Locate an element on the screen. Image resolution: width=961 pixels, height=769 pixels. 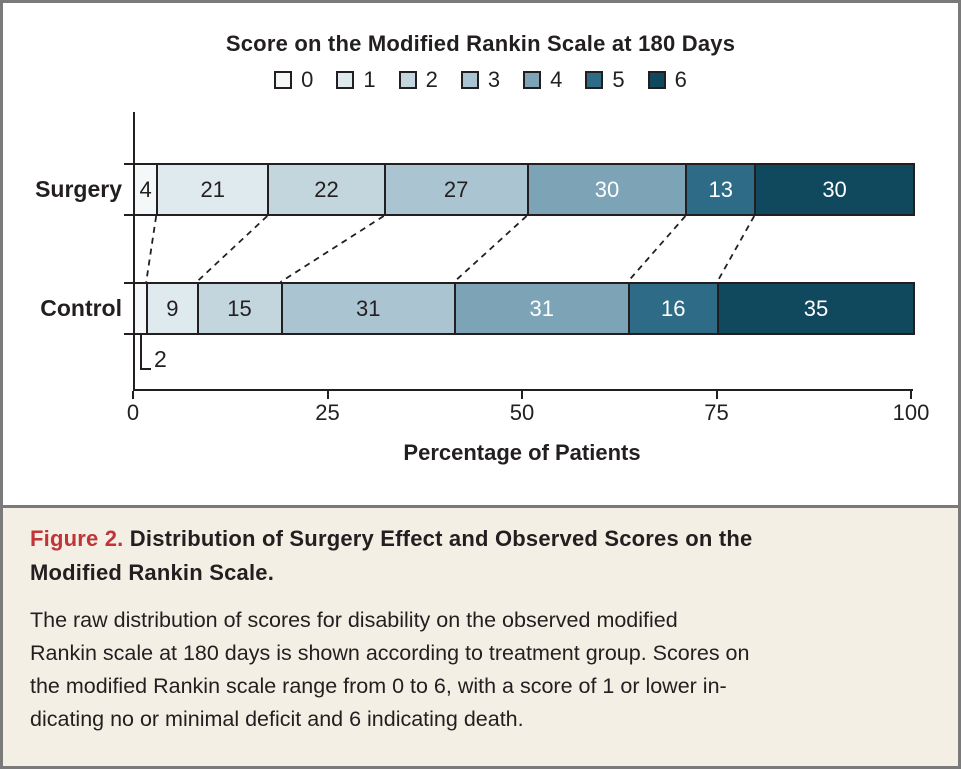
legend-label: 1 is located at coordinates (369, 79).